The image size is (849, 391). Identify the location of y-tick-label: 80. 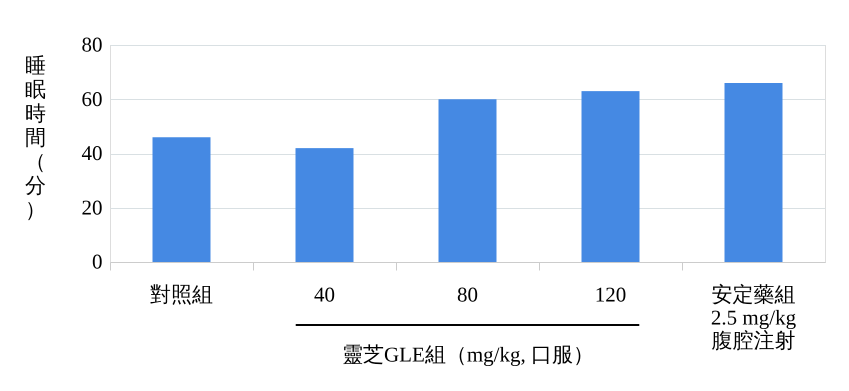
(92, 44).